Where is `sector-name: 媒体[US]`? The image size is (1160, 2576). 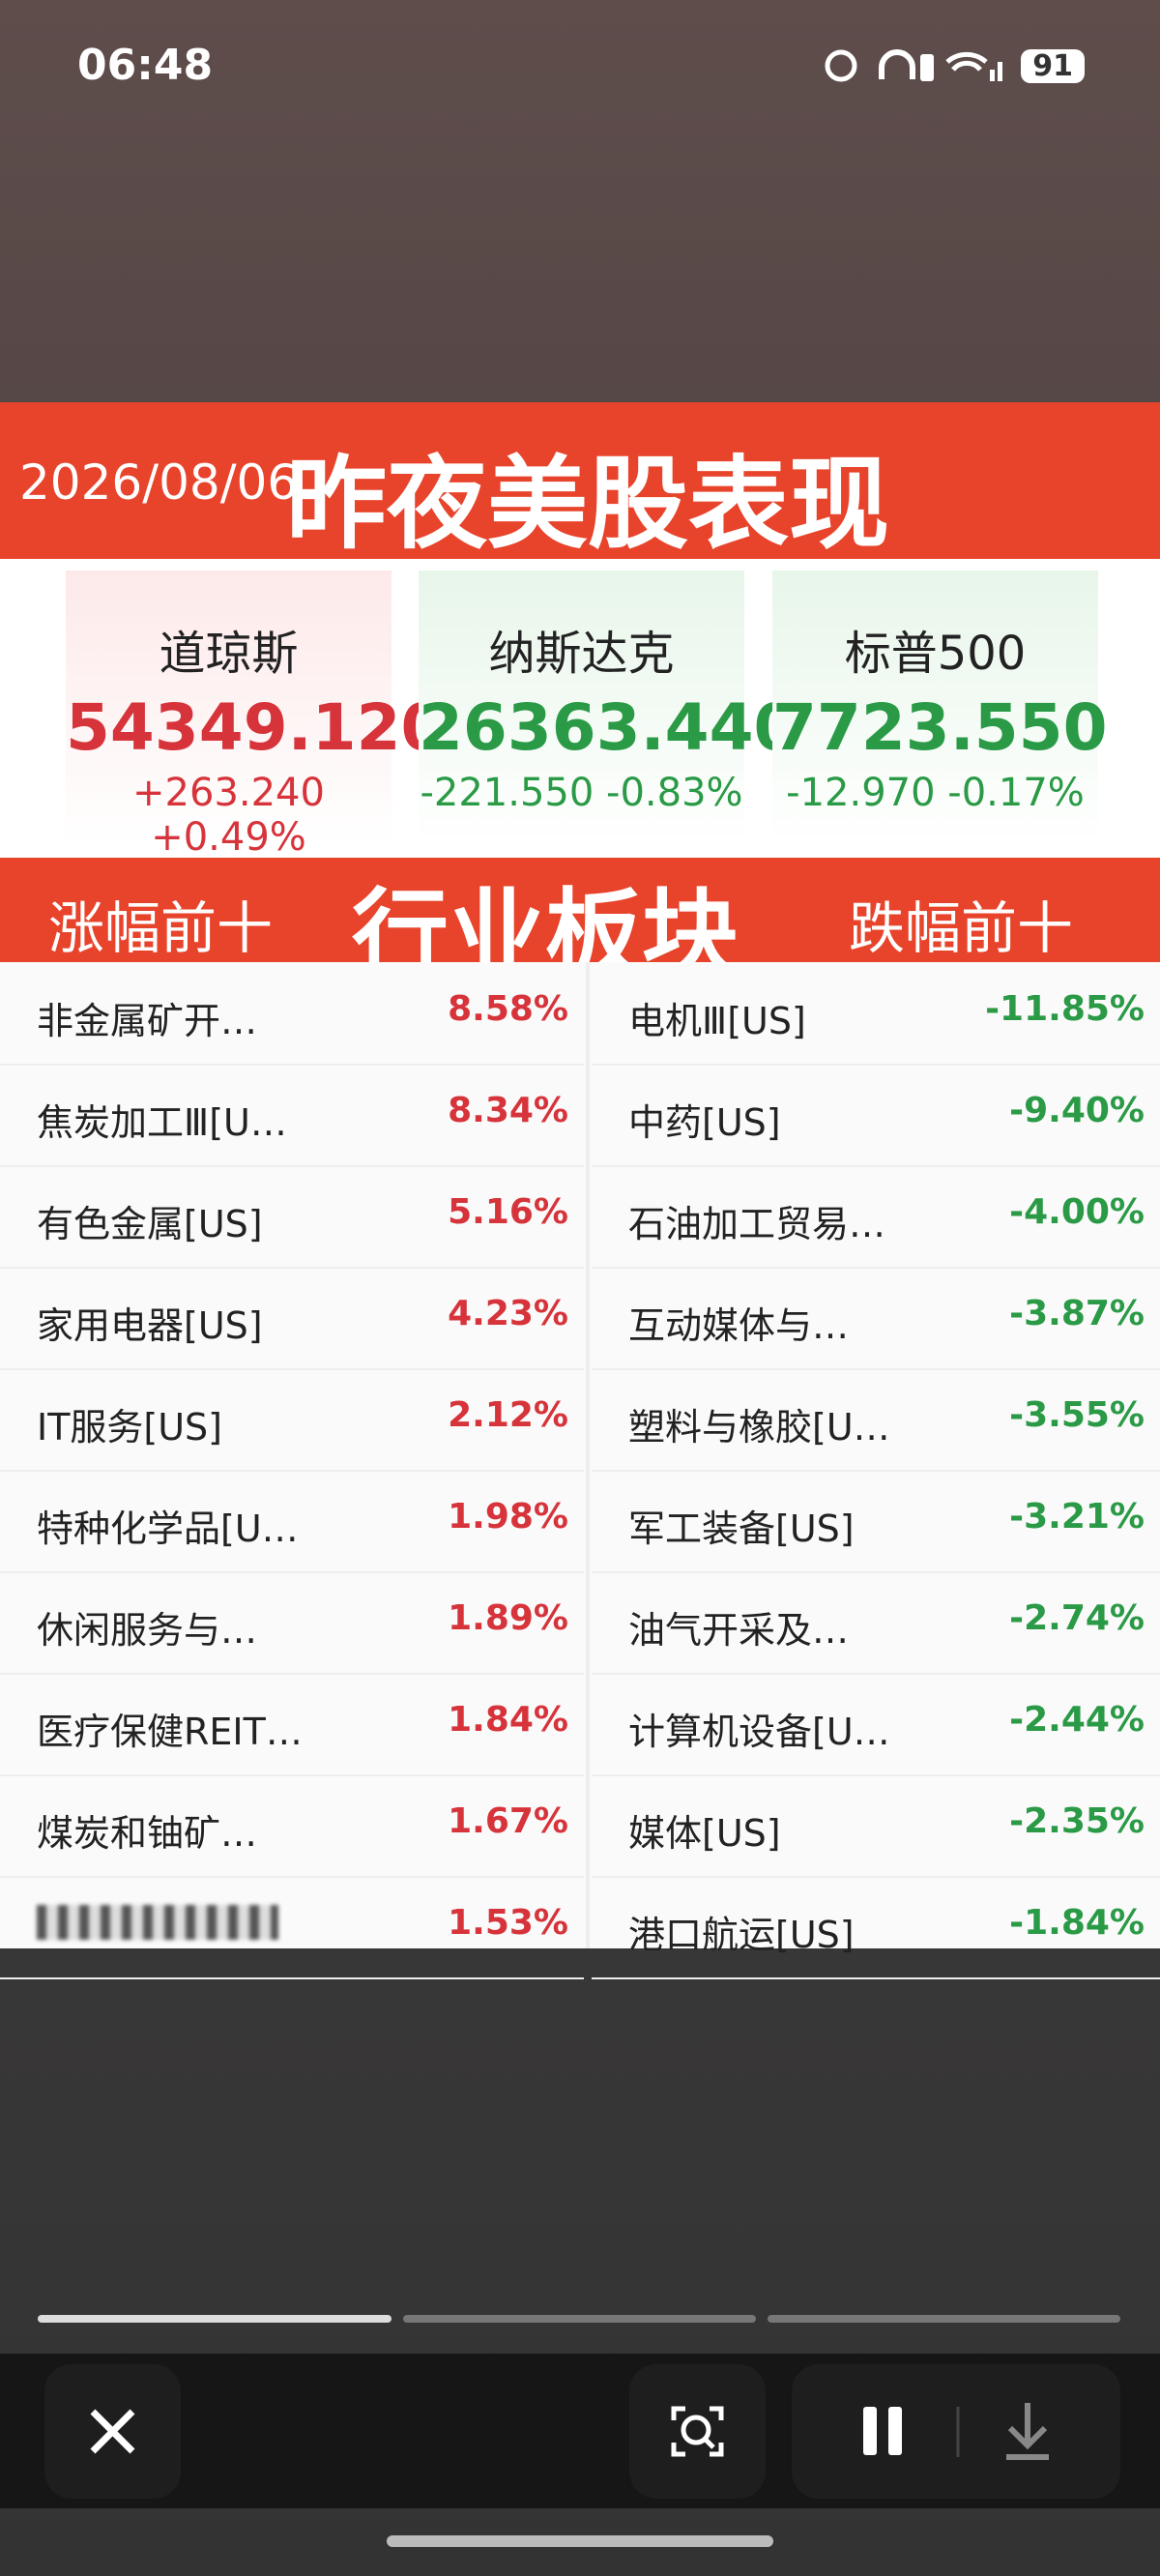 sector-name: 媒体[US] is located at coordinates (705, 1833).